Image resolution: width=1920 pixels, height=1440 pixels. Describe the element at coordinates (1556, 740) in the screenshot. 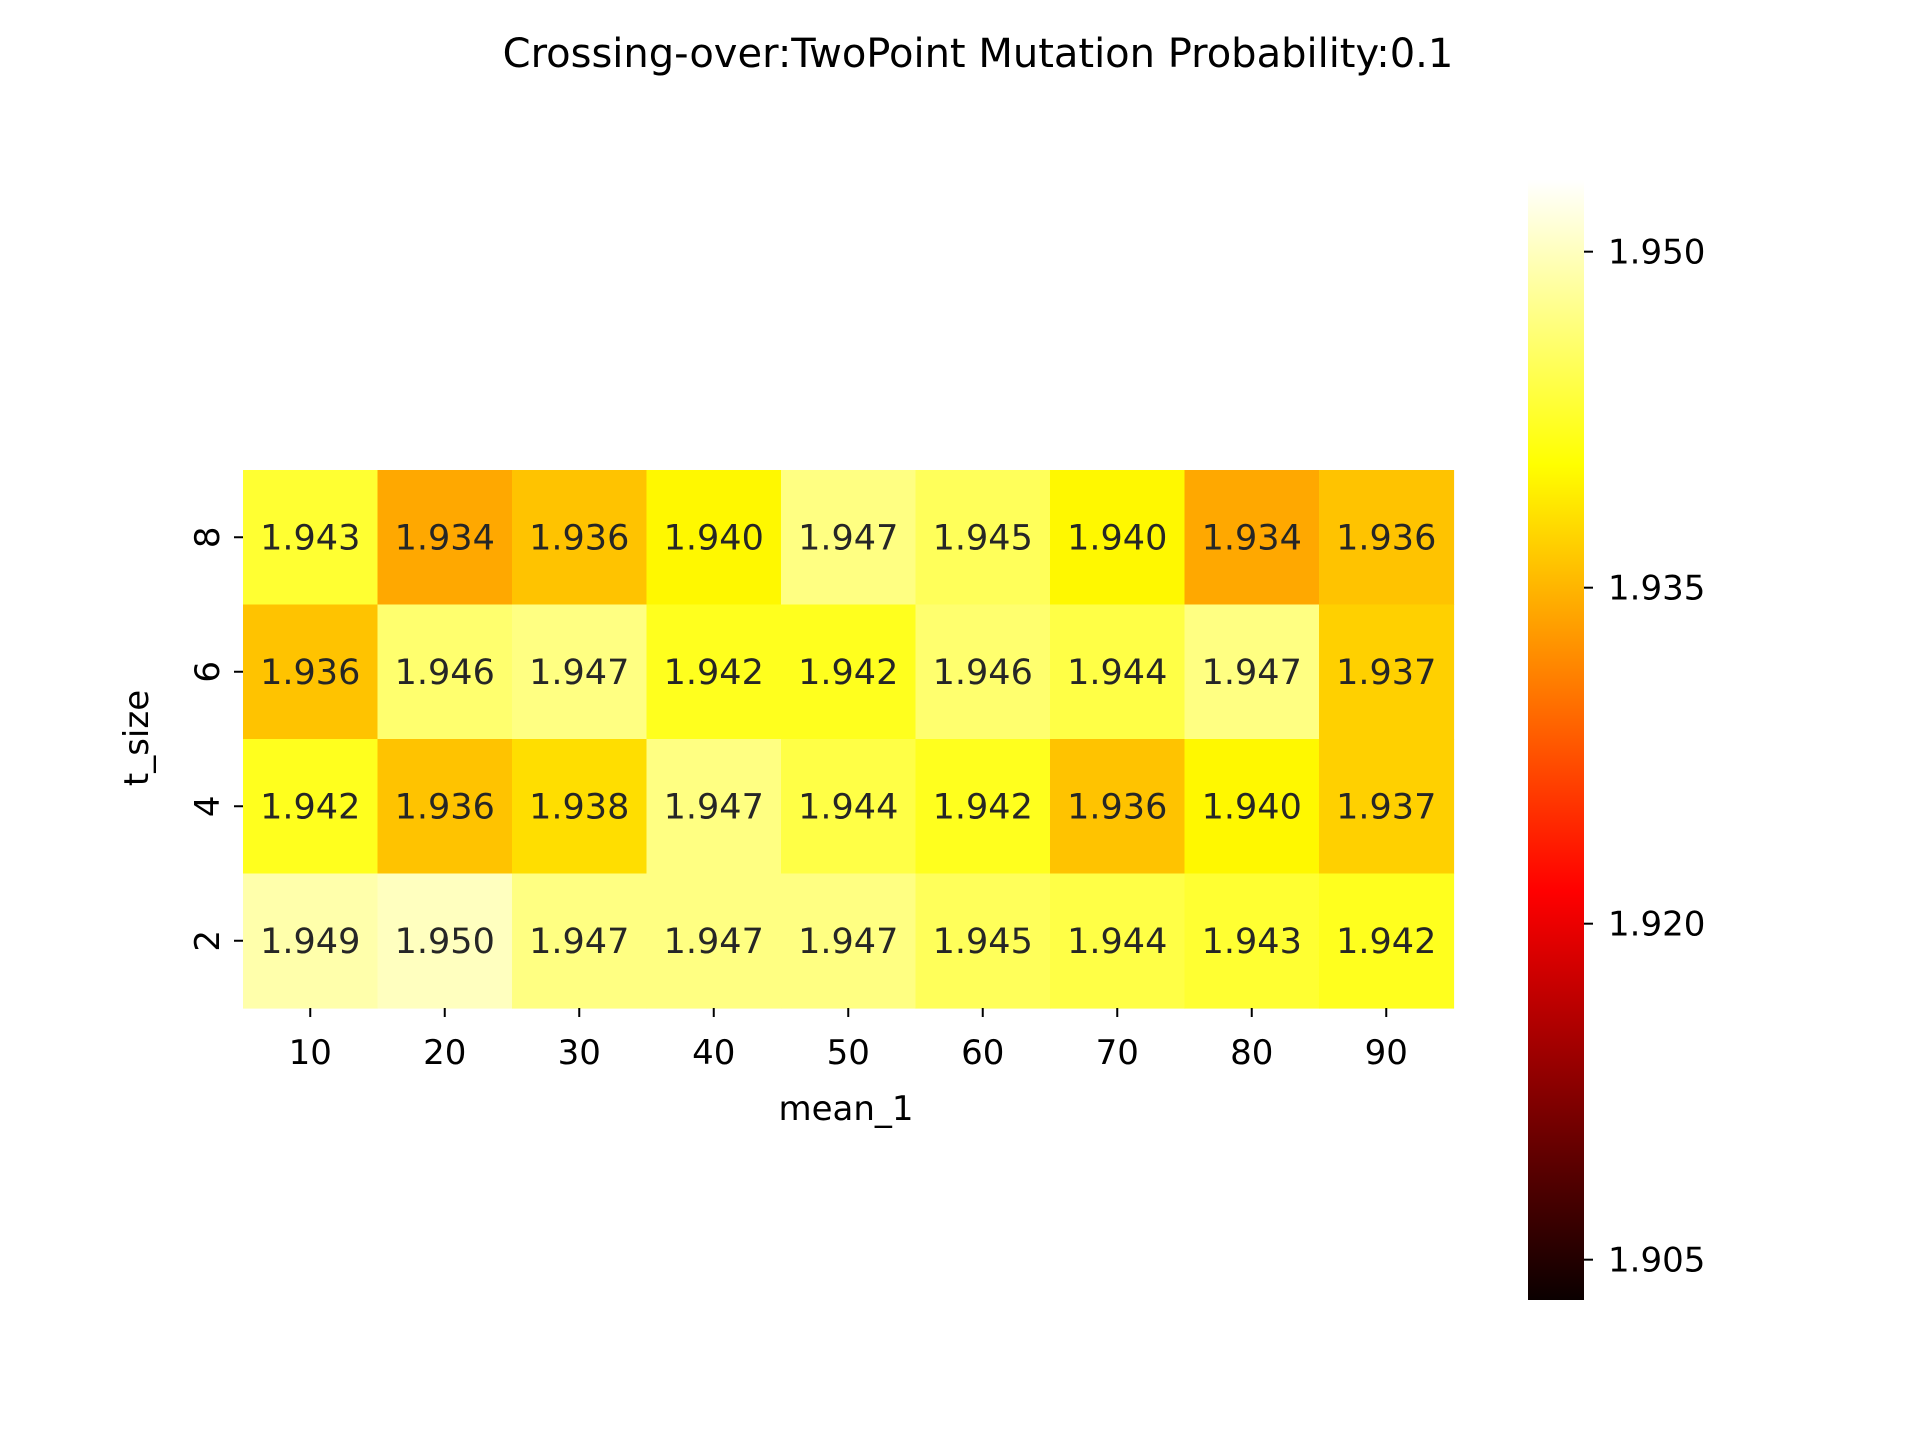

I see `colorbar` at that location.